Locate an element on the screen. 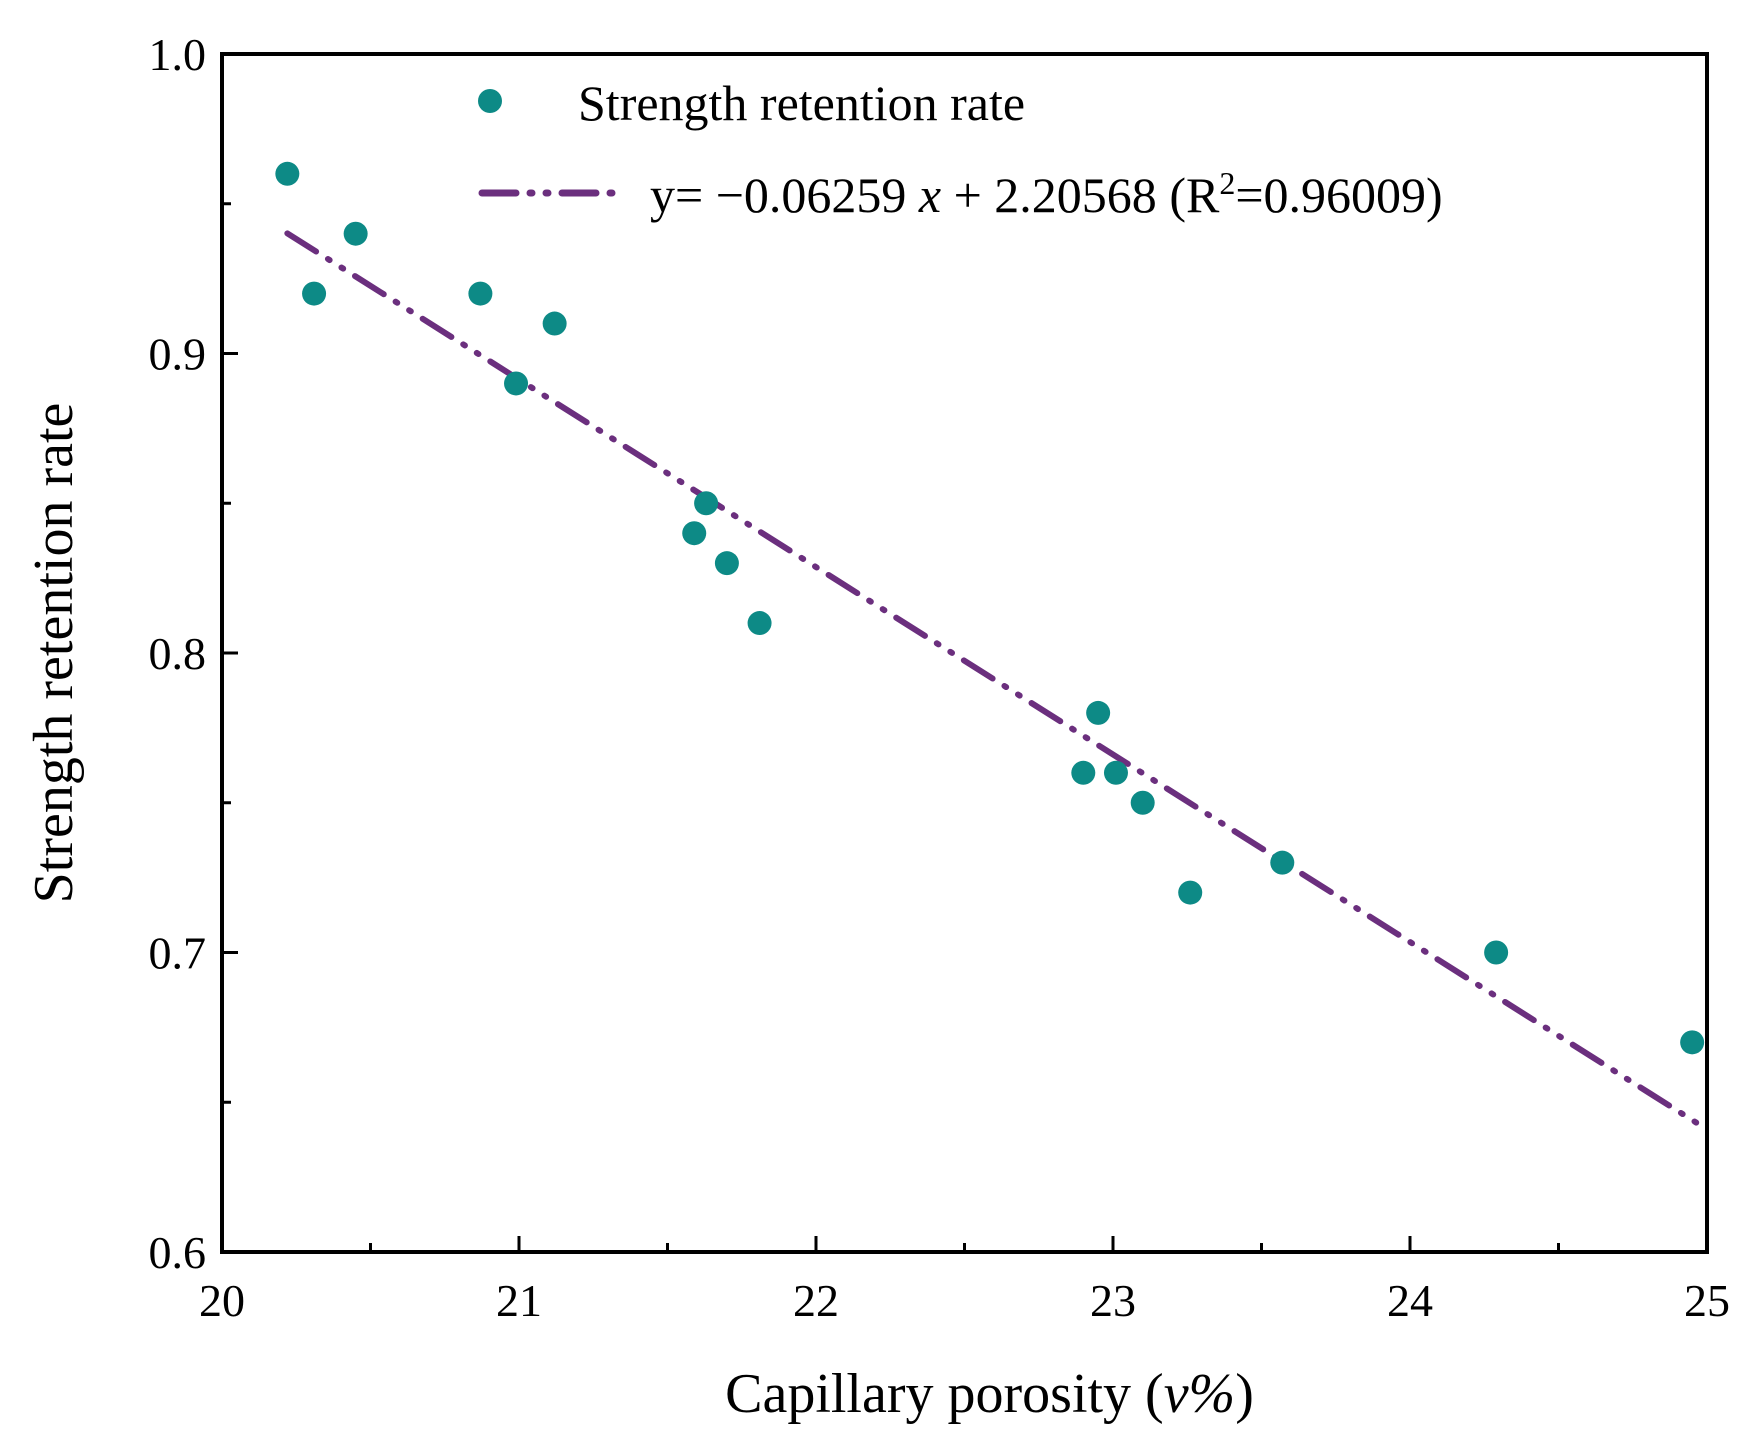 This screenshot has height=1447, width=1756. legend-fit-var: x is located at coordinates (929, 195).